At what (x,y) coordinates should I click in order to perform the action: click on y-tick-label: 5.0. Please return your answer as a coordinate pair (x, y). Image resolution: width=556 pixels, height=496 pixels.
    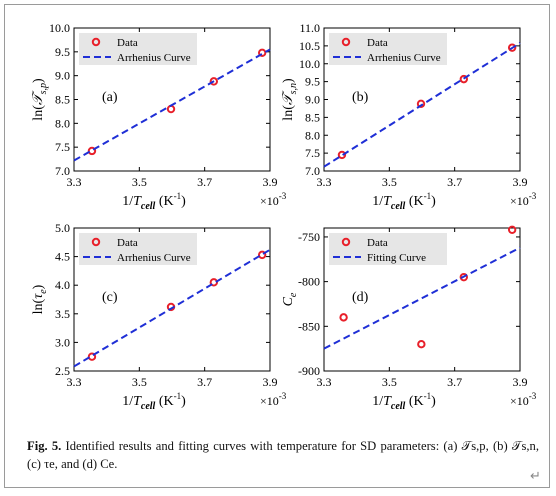
    Looking at the image, I should click on (62, 228).